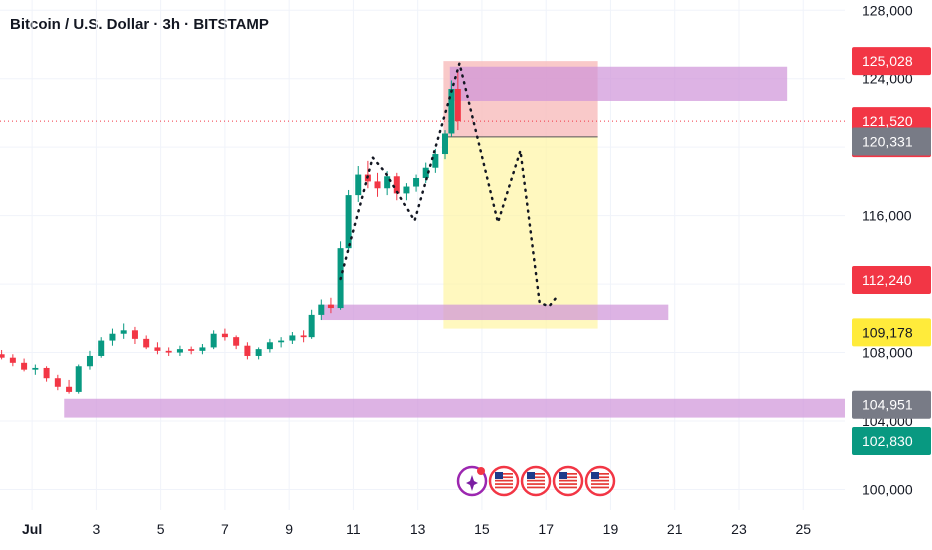  I want to click on price-badge: 104,951, so click(891, 404).